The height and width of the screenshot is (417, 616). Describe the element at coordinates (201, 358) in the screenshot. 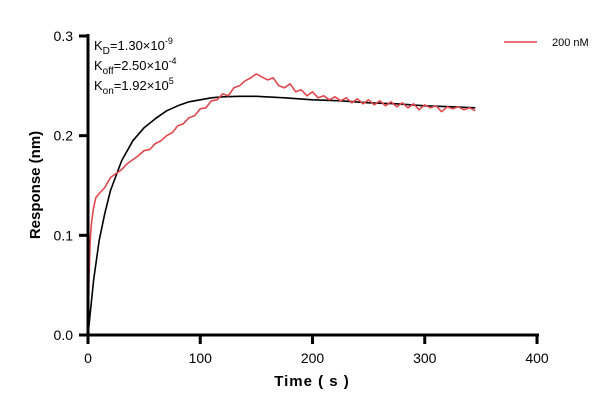

I see `x-tick-label: 100` at that location.